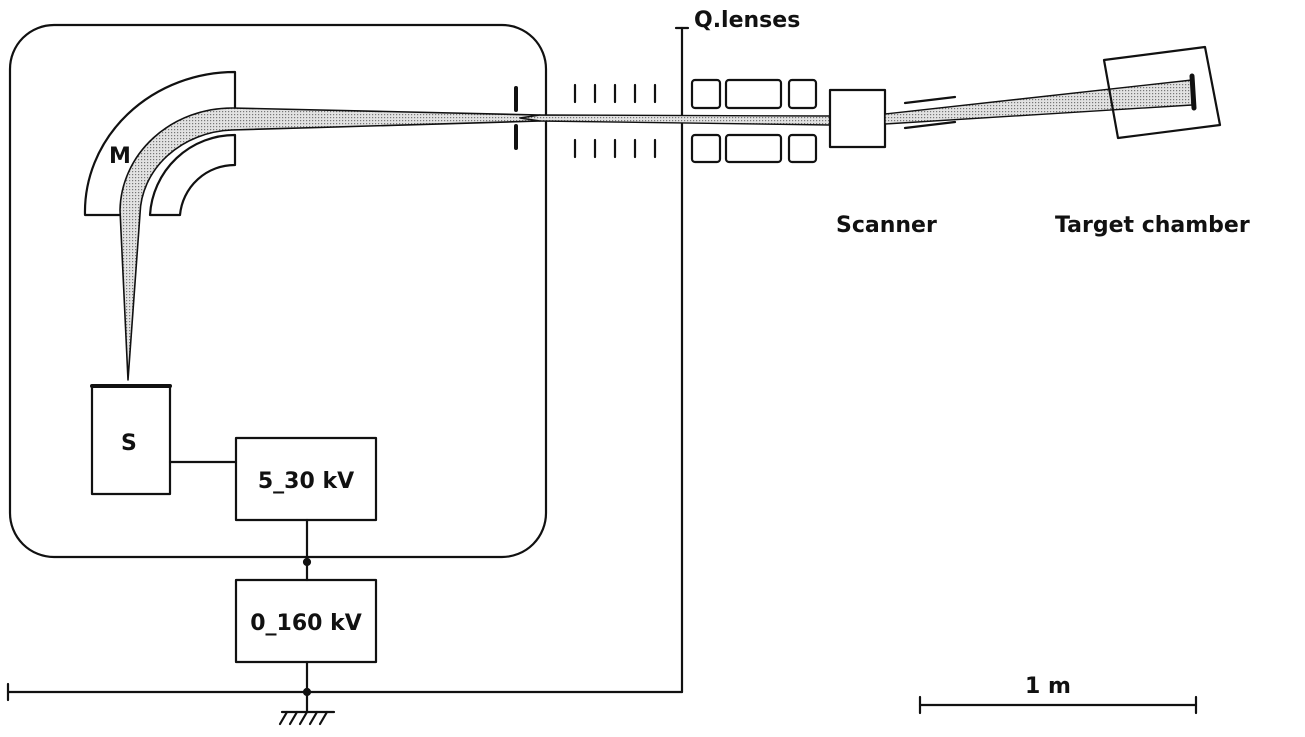  What do you see at coordinates (930, 100) in the screenshot?
I see `scanner-deflector-plate-upper` at bounding box center [930, 100].